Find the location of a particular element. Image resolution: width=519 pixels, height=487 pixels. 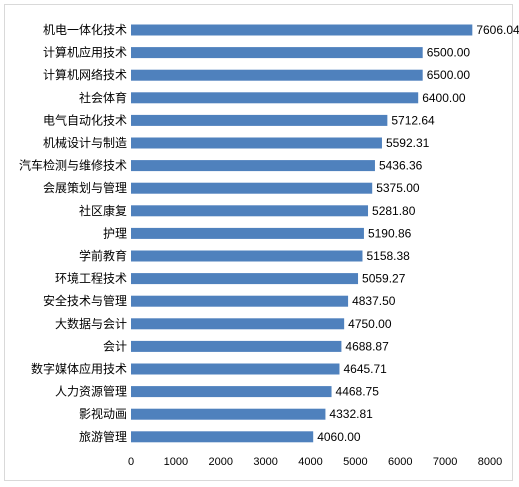

x-axis-ticks: 0 1000 2000 3000 4000 5000 6000 7000 8000 is located at coordinates (315, 462).